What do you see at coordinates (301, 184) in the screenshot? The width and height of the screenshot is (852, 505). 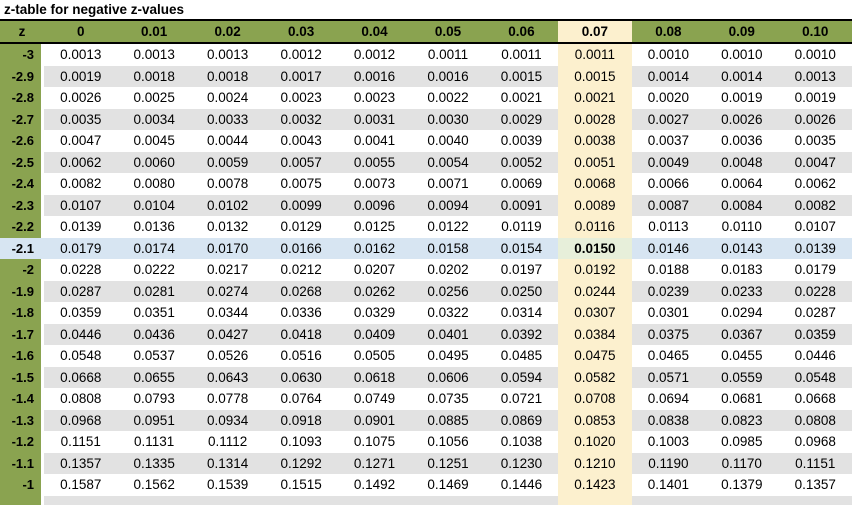 I see `table-cell: 0.0075` at bounding box center [301, 184].